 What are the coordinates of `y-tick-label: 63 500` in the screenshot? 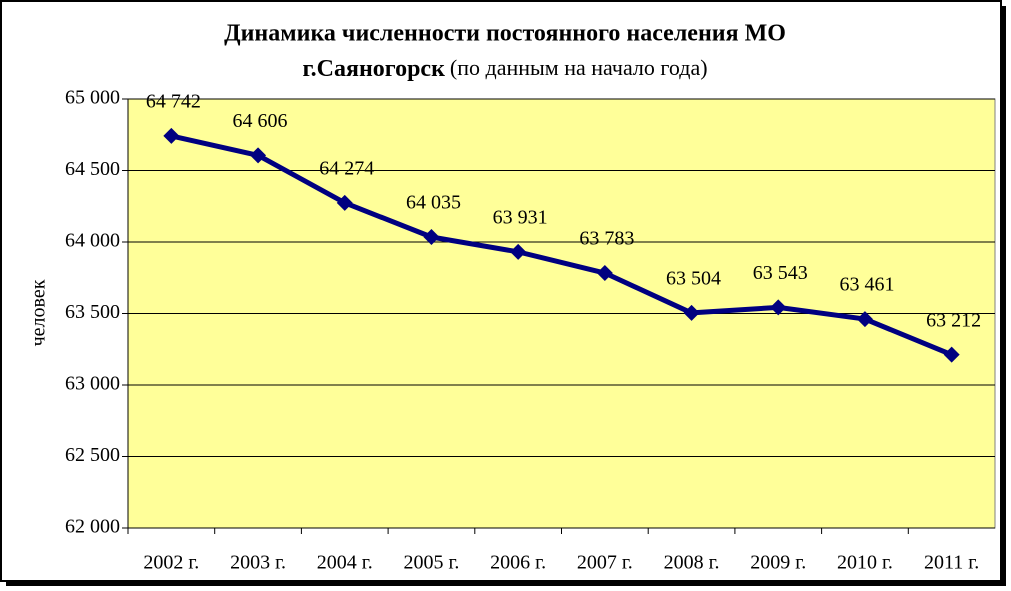 It's located at (92, 312).